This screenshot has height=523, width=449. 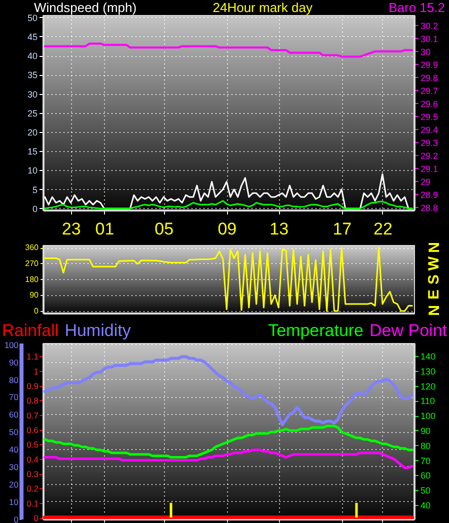 I want to click on y2-tick-label: 29.2, so click(x=429, y=155).